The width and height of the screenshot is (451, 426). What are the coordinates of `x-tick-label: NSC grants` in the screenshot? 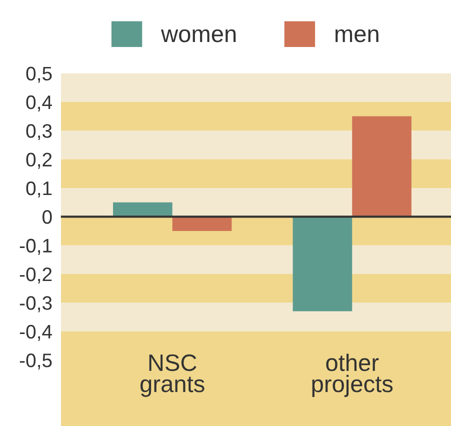 It's located at (172, 375).